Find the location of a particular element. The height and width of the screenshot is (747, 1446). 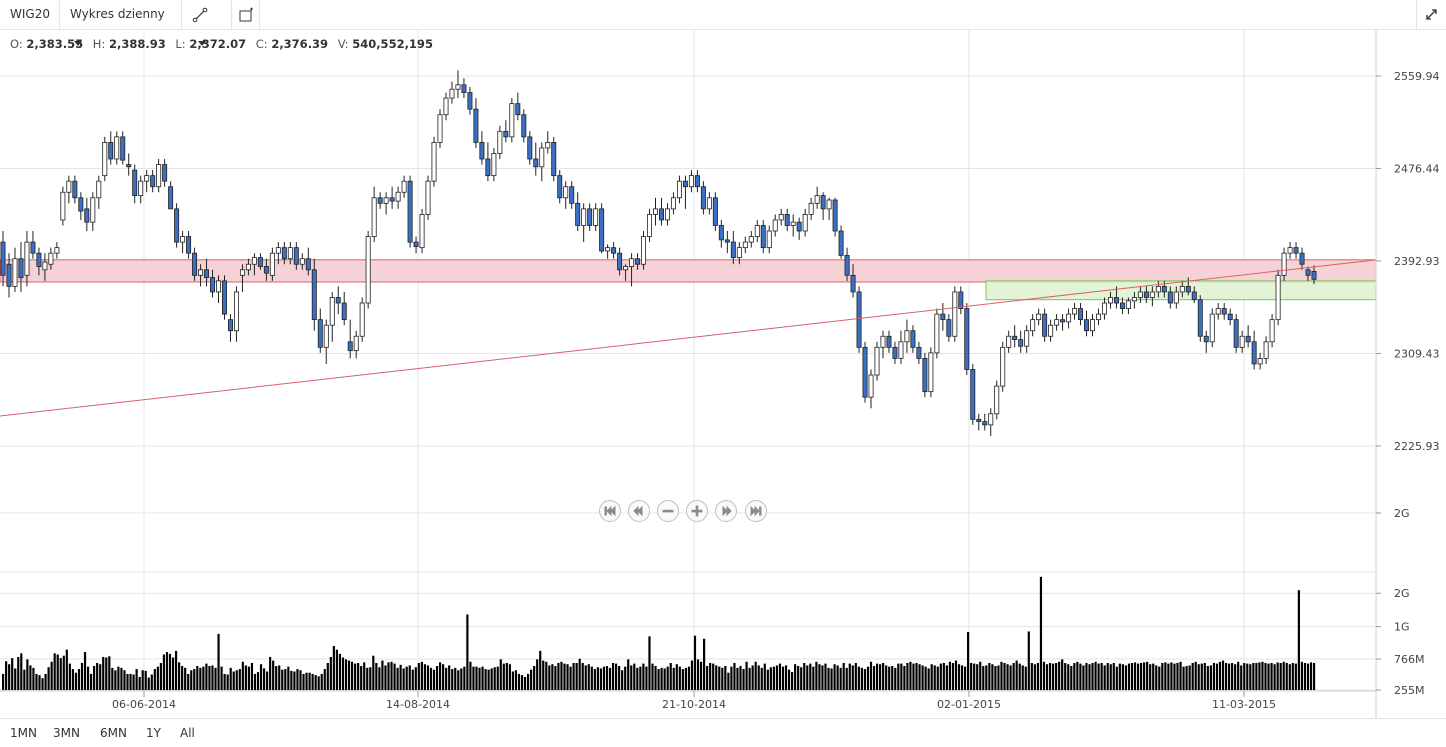

open-label: O: is located at coordinates (16, 44).